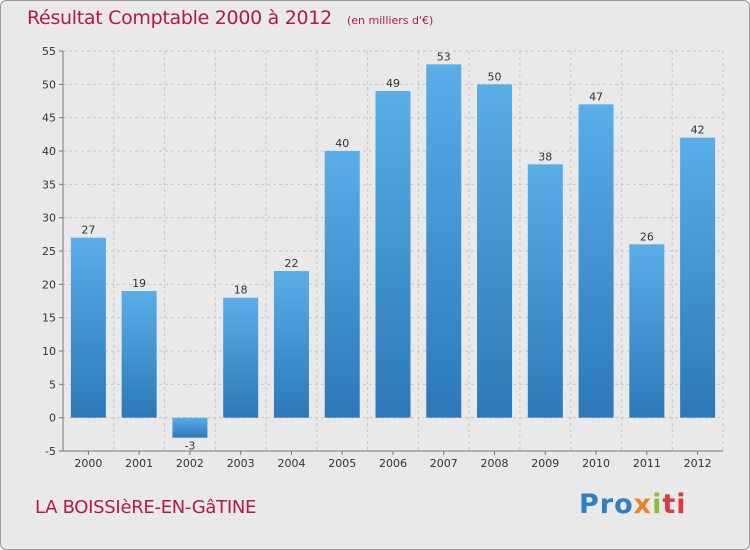 The image size is (750, 550). What do you see at coordinates (190, 427) in the screenshot?
I see `bar-2002` at bounding box center [190, 427].